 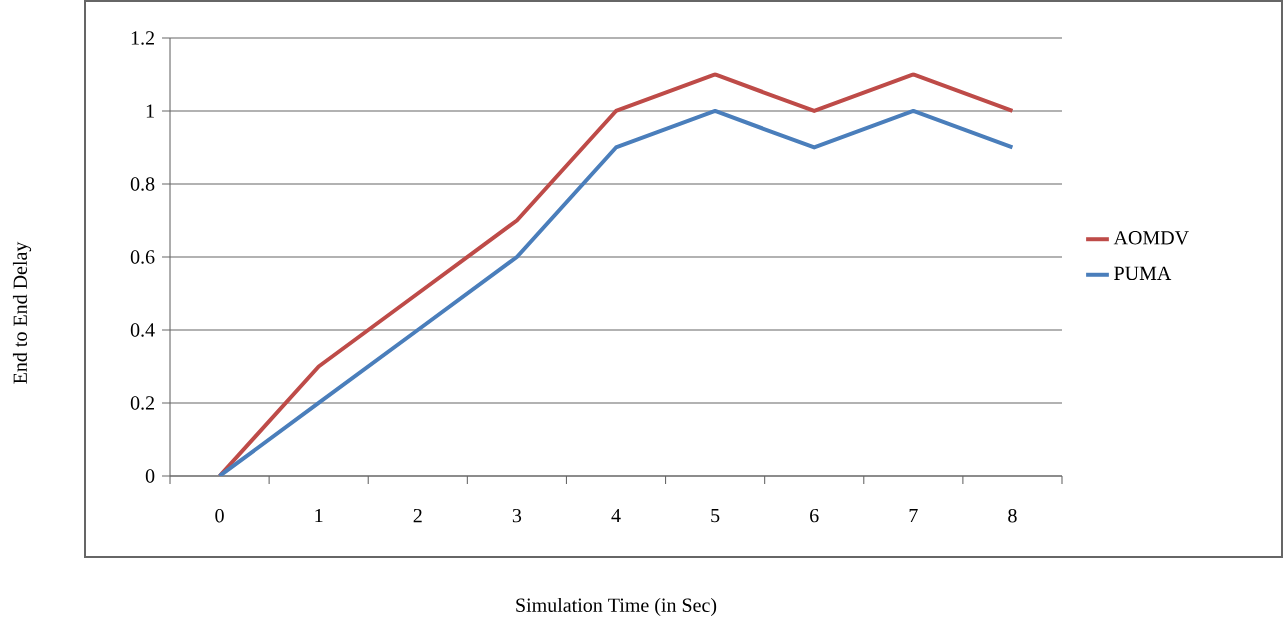 I want to click on y-tick-label: 0.6, so click(x=142, y=257).